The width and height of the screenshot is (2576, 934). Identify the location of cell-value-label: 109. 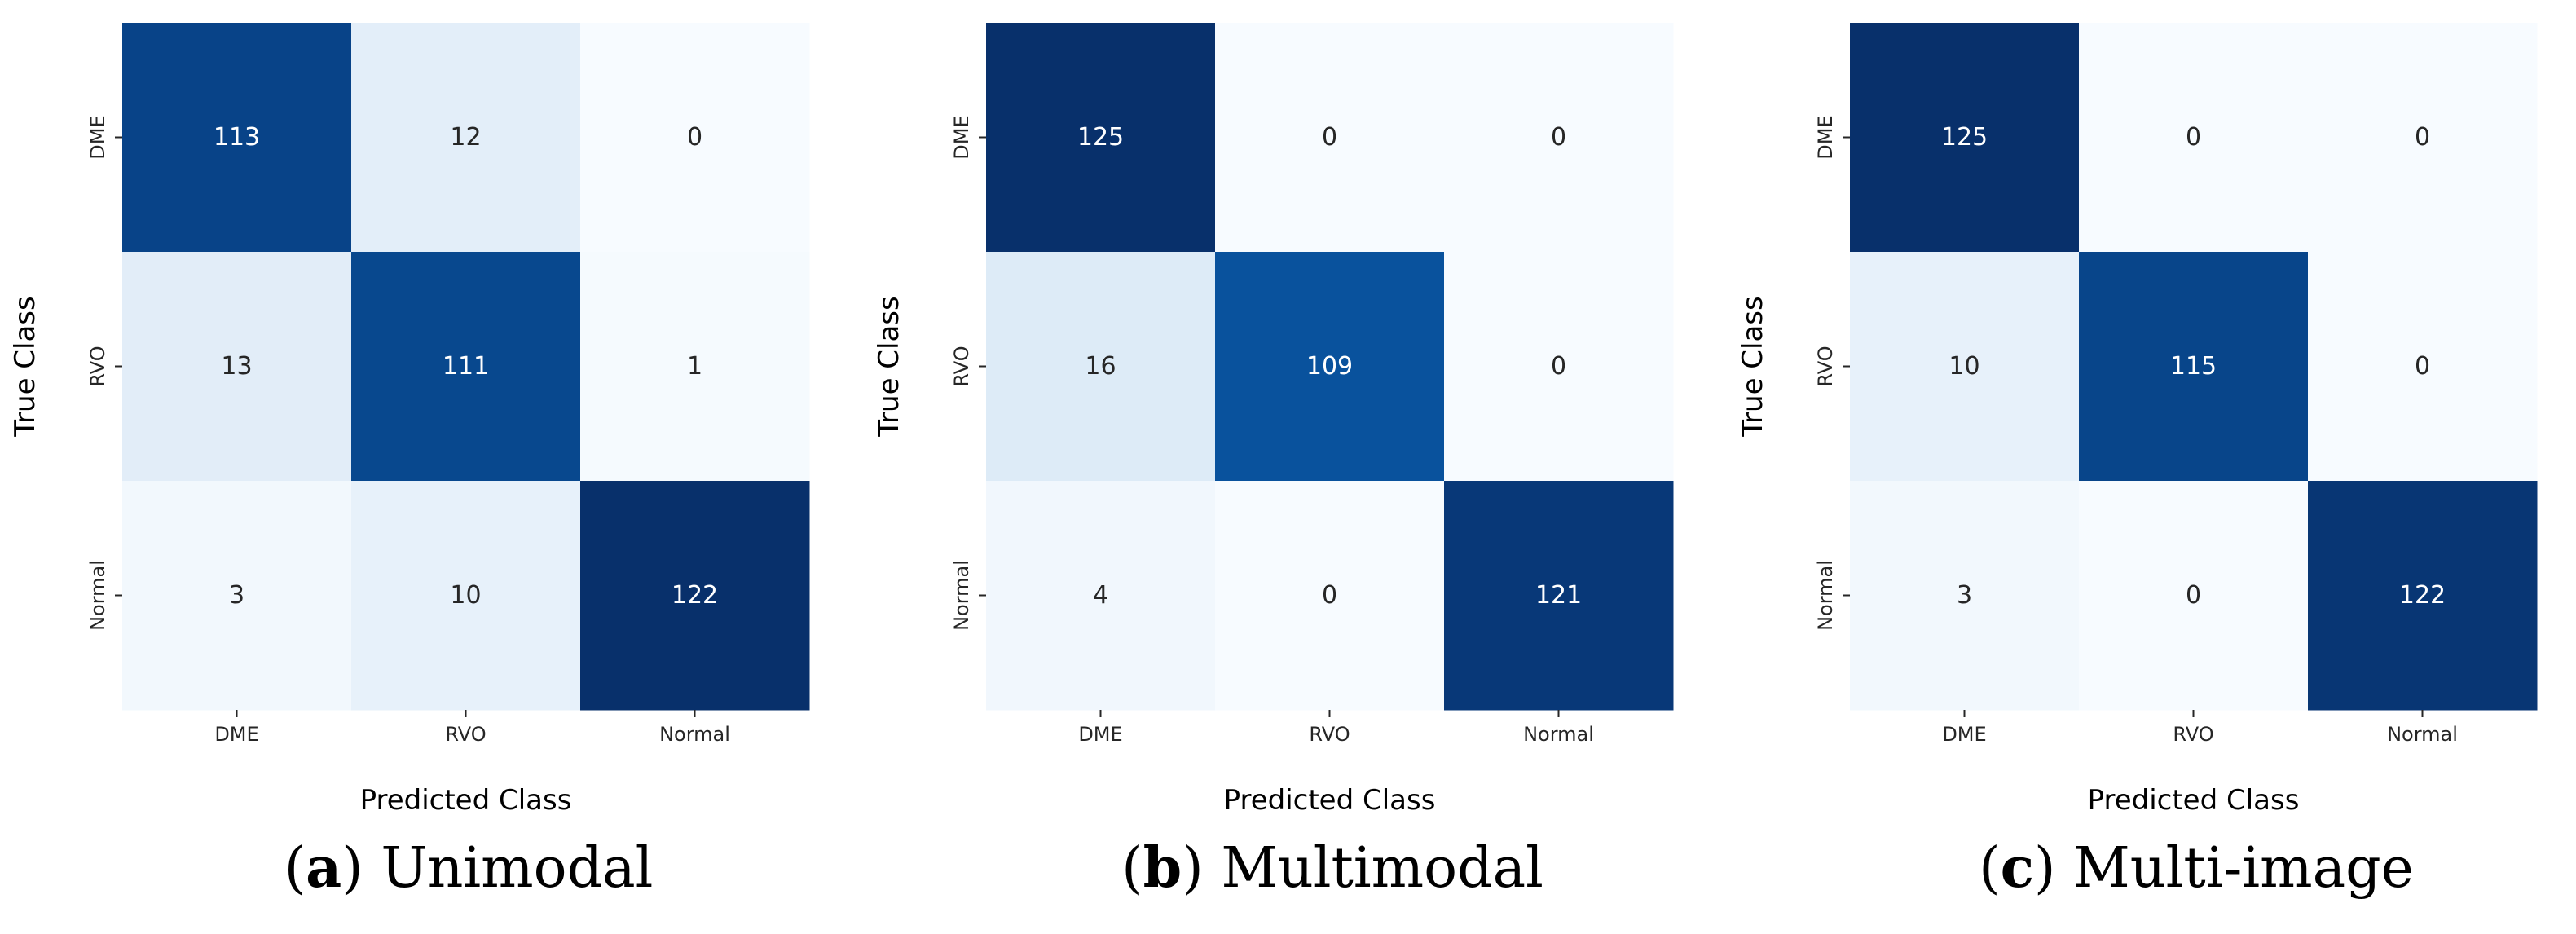
(1330, 366).